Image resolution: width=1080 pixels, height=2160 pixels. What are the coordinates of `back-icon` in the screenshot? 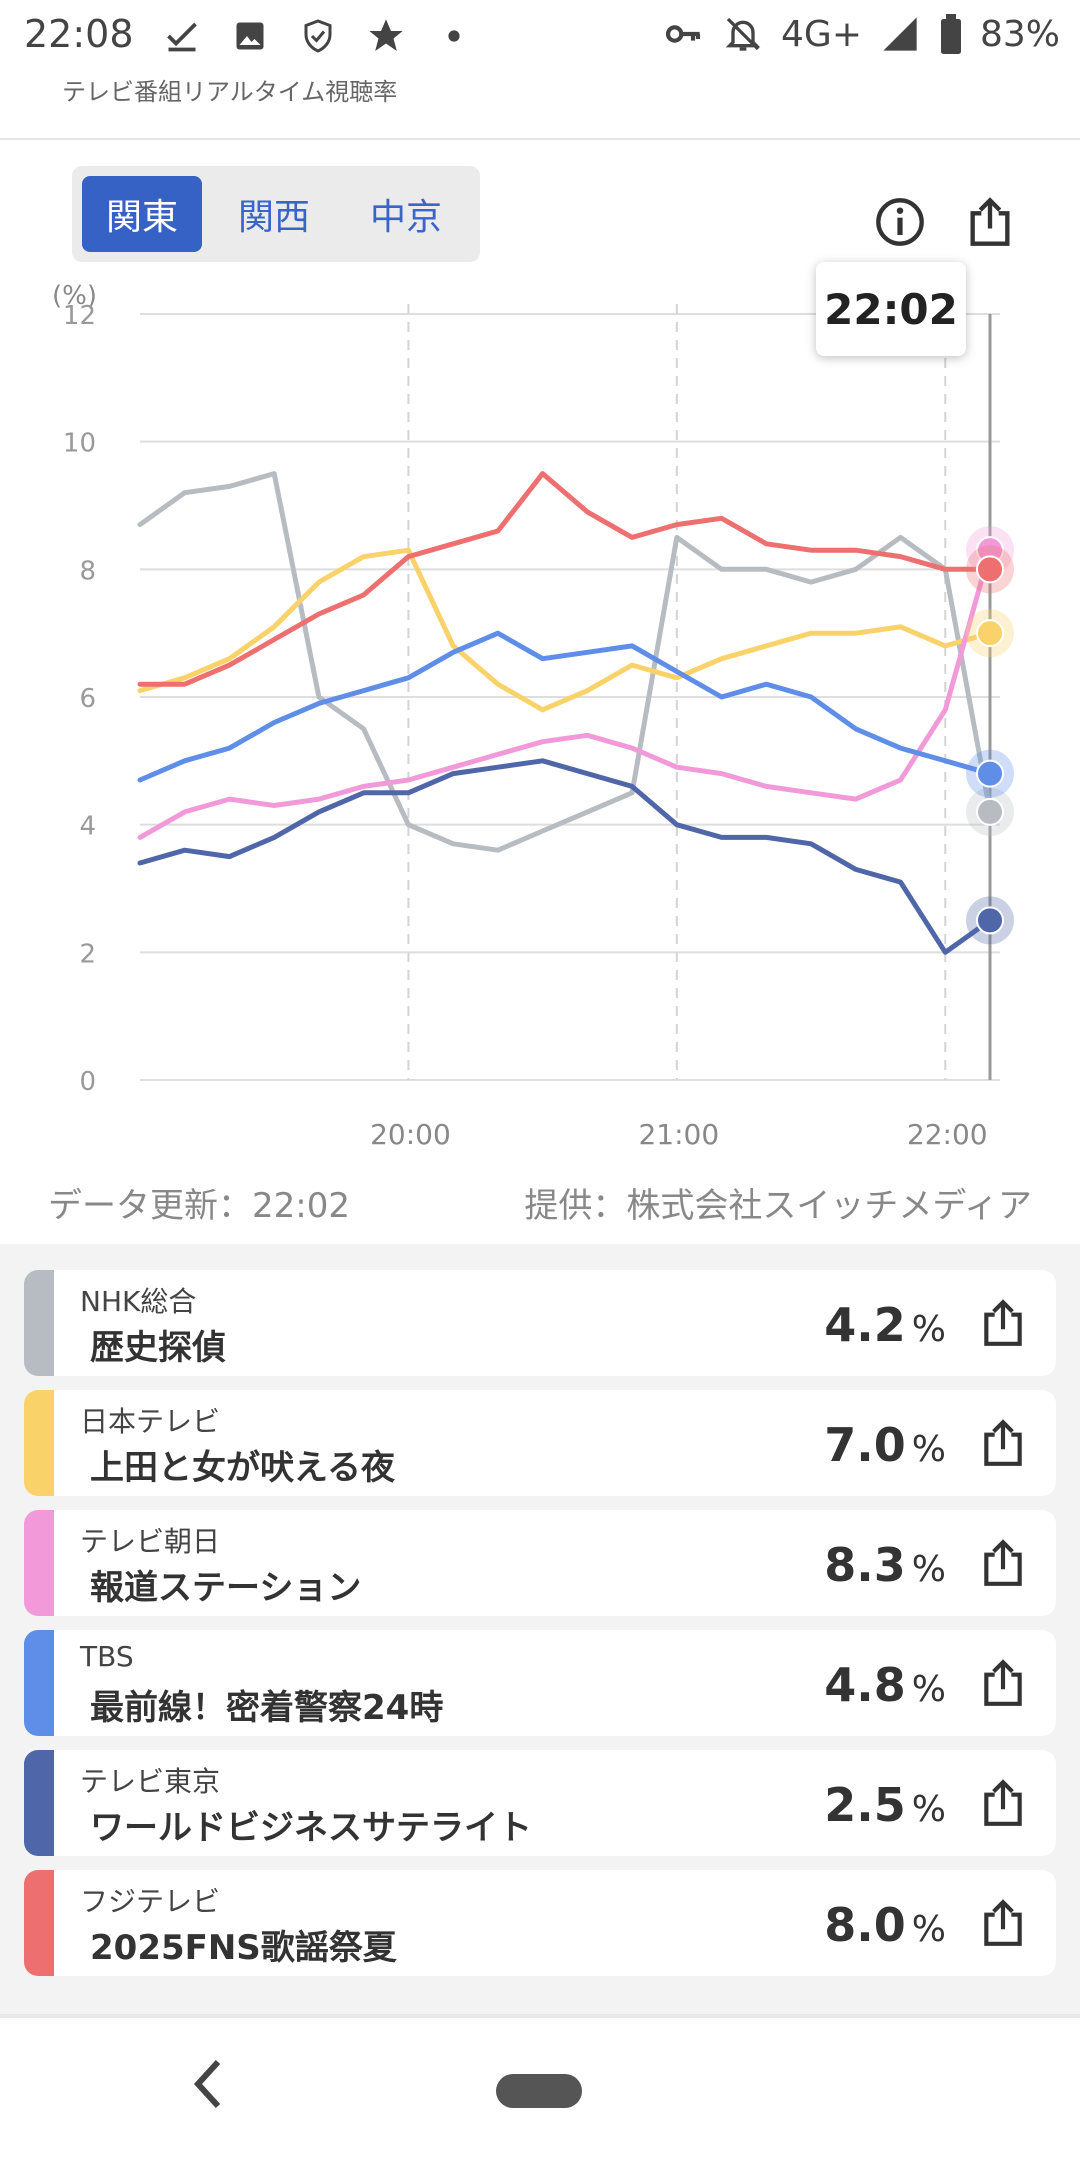 It's located at (208, 2084).